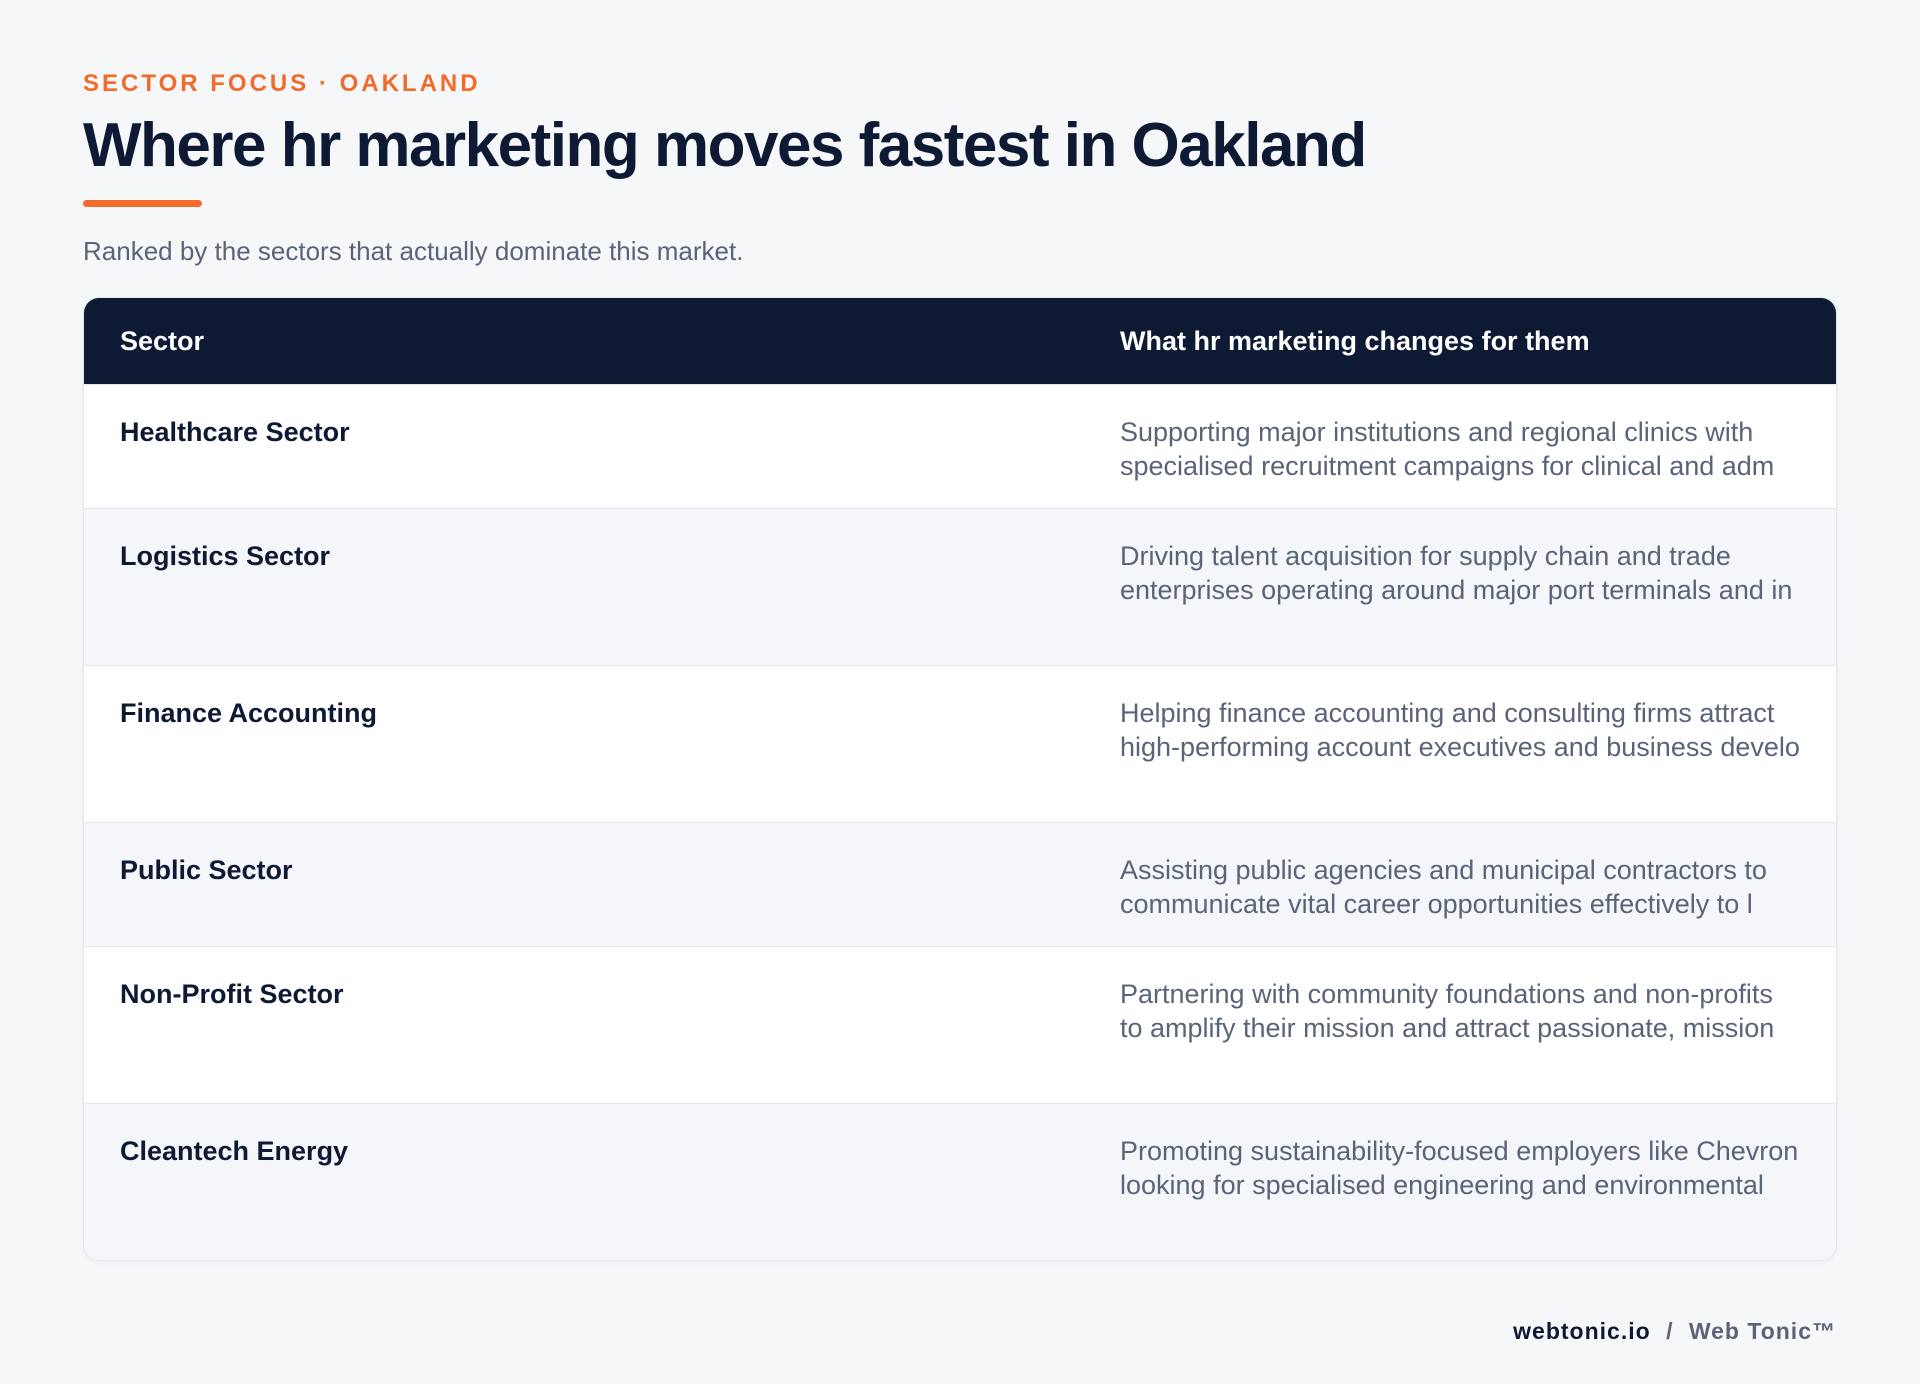  I want to click on sector-name: Non-Profit Sector, so click(232, 994).